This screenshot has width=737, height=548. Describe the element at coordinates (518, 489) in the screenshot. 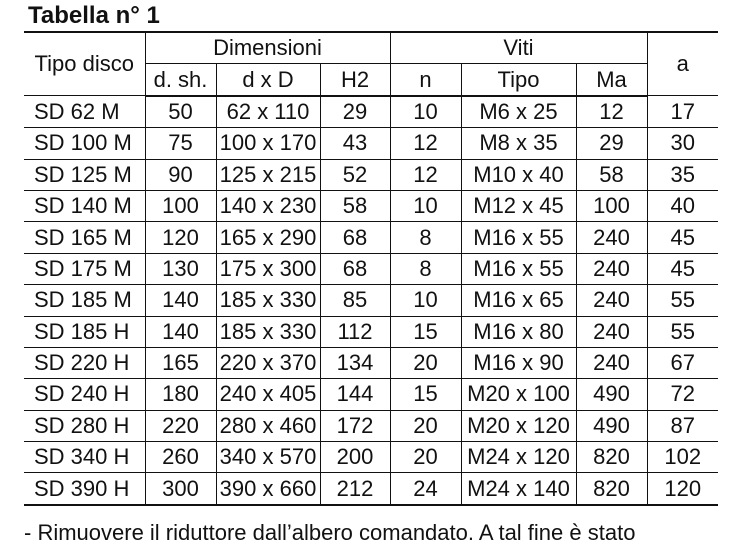

I see `cell-tipo-vite: M24 x 140` at that location.